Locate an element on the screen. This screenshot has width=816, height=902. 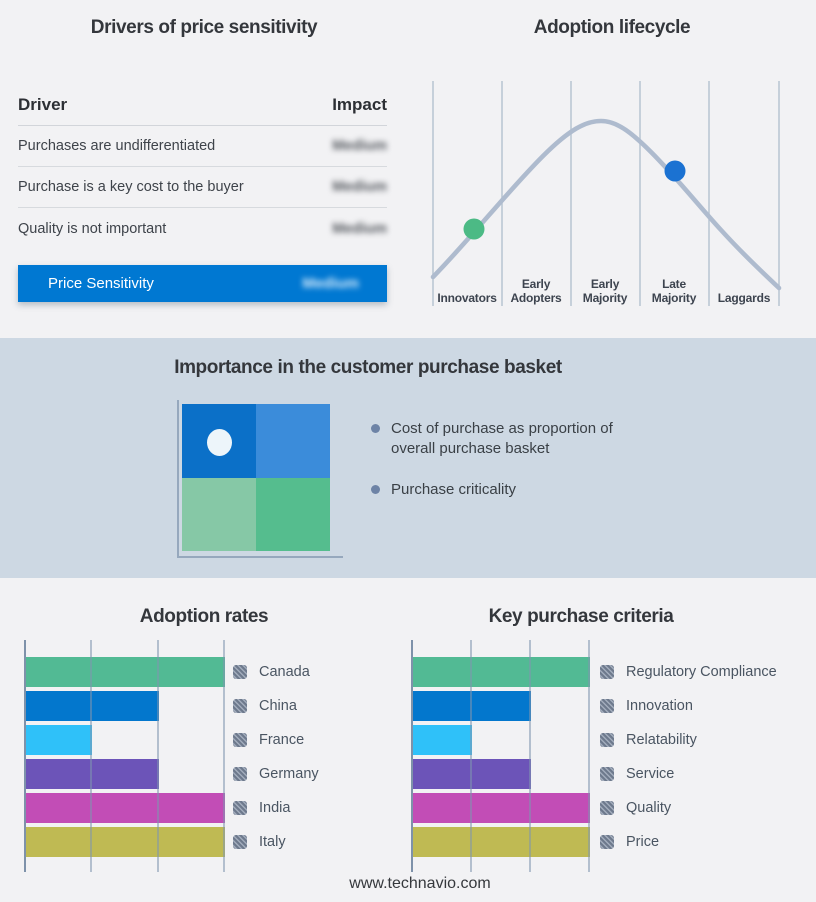
driver-cell: Purchase is a key cost to the buyer is located at coordinates (131, 187).